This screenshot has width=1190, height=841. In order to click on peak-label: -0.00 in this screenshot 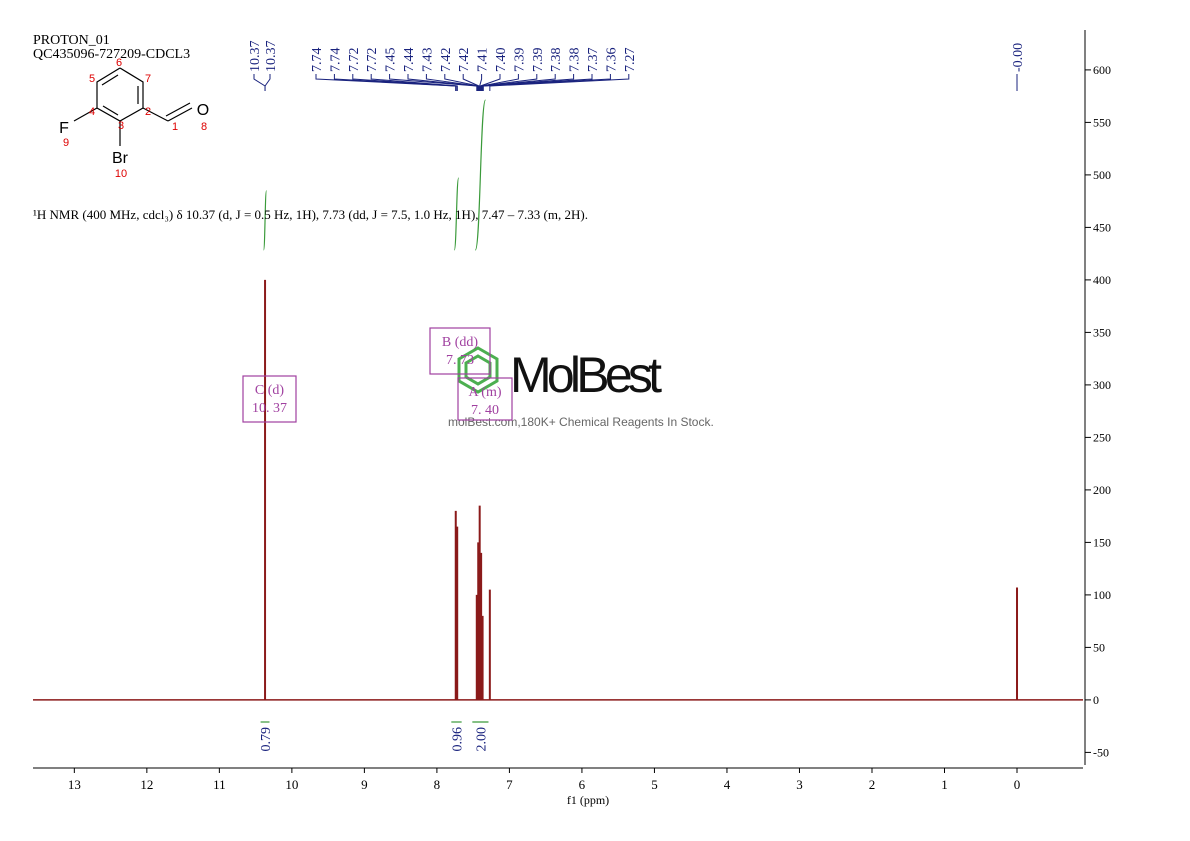, I will do `click(1018, 57)`.